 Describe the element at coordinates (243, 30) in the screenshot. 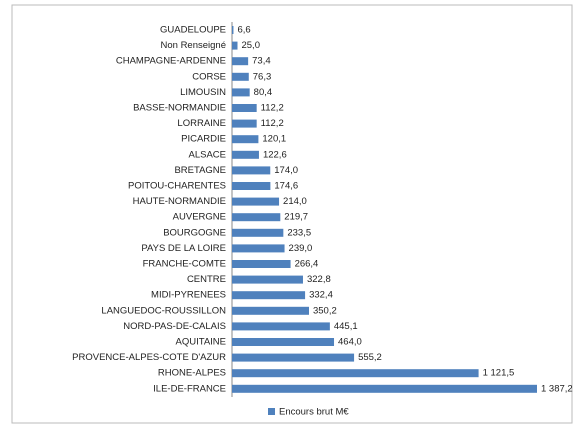

I see `value-label: 6,6` at that location.